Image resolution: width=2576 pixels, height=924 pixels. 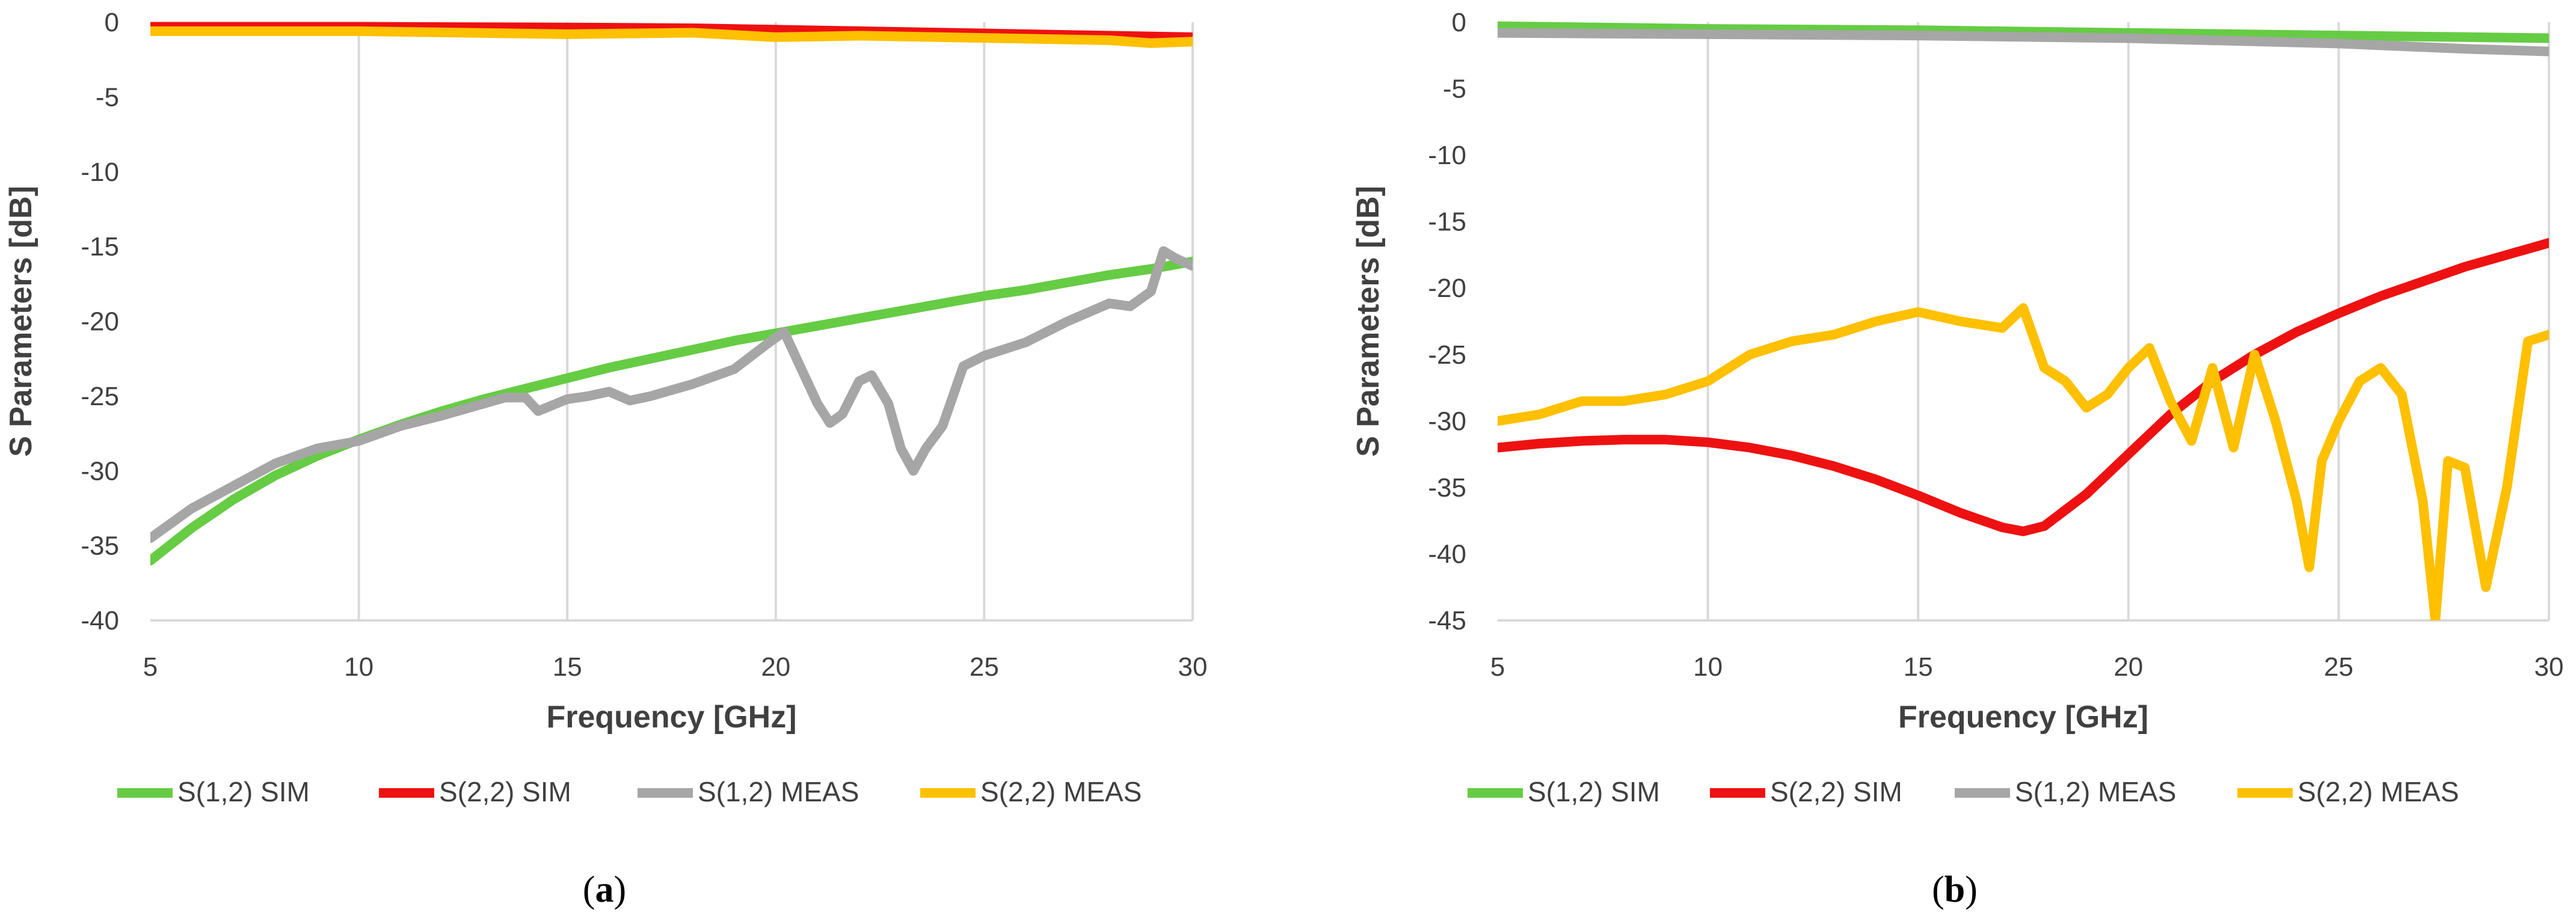 I want to click on series-line-s-2-2-sim, so click(x=2024, y=387).